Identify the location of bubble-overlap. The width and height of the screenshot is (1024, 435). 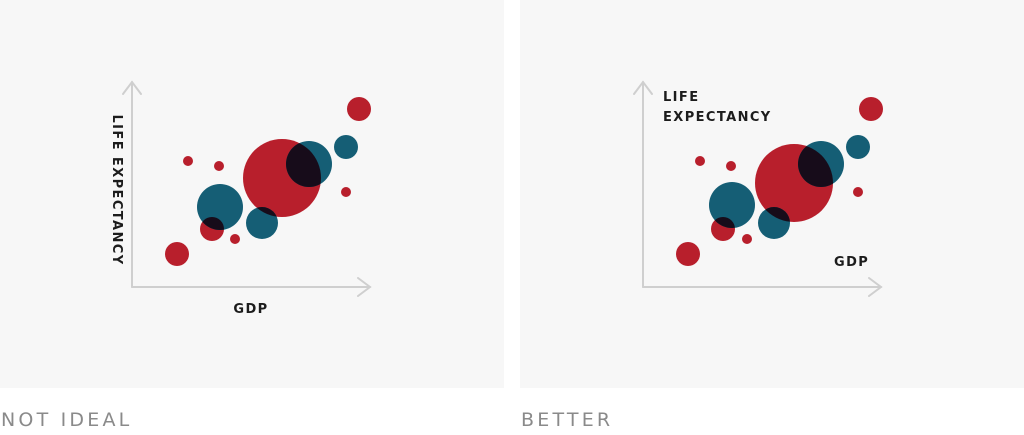
(212, 223).